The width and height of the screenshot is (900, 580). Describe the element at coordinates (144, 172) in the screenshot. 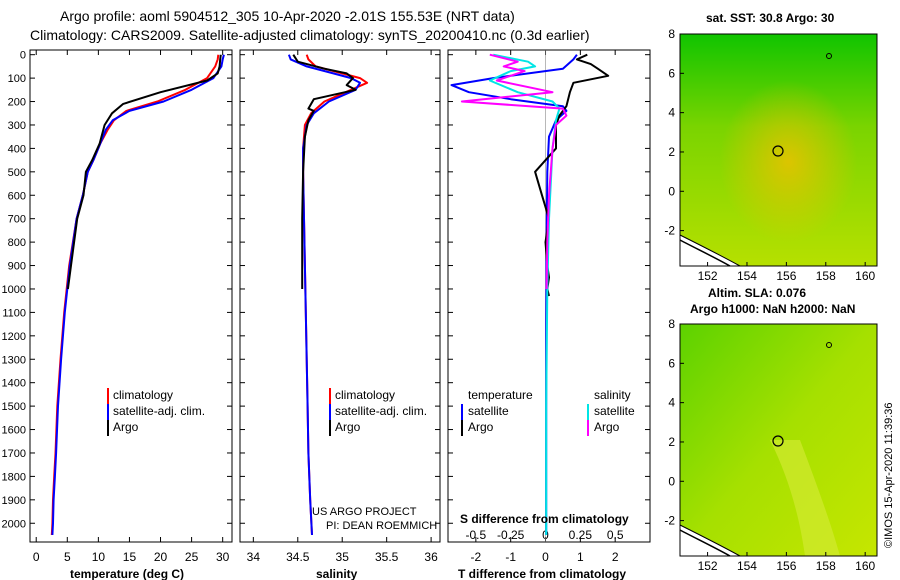

I see `series-line-argo` at that location.